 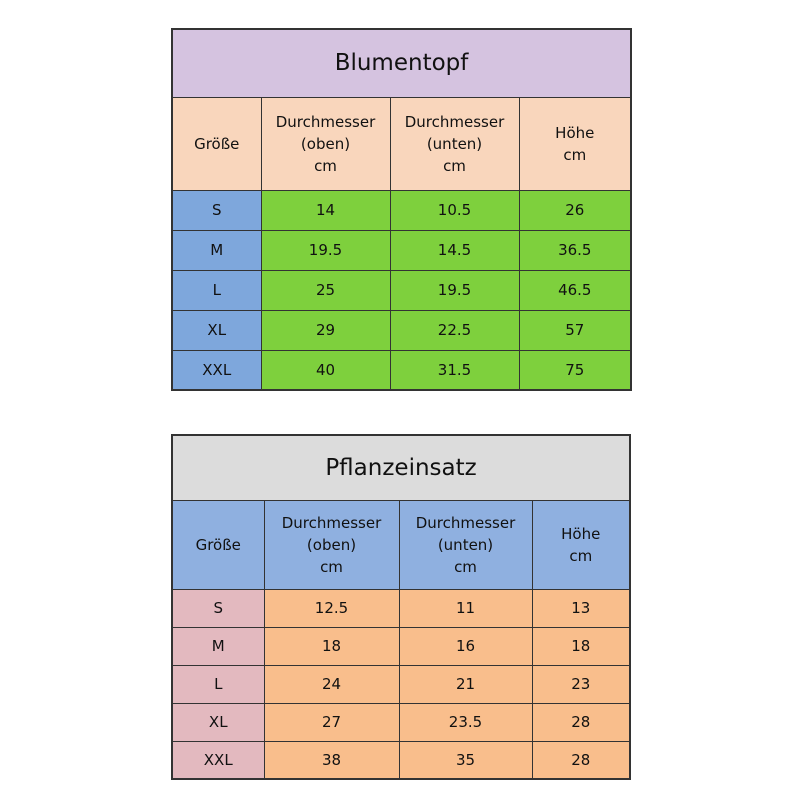 I want to click on value-cell: 16, so click(x=465, y=646).